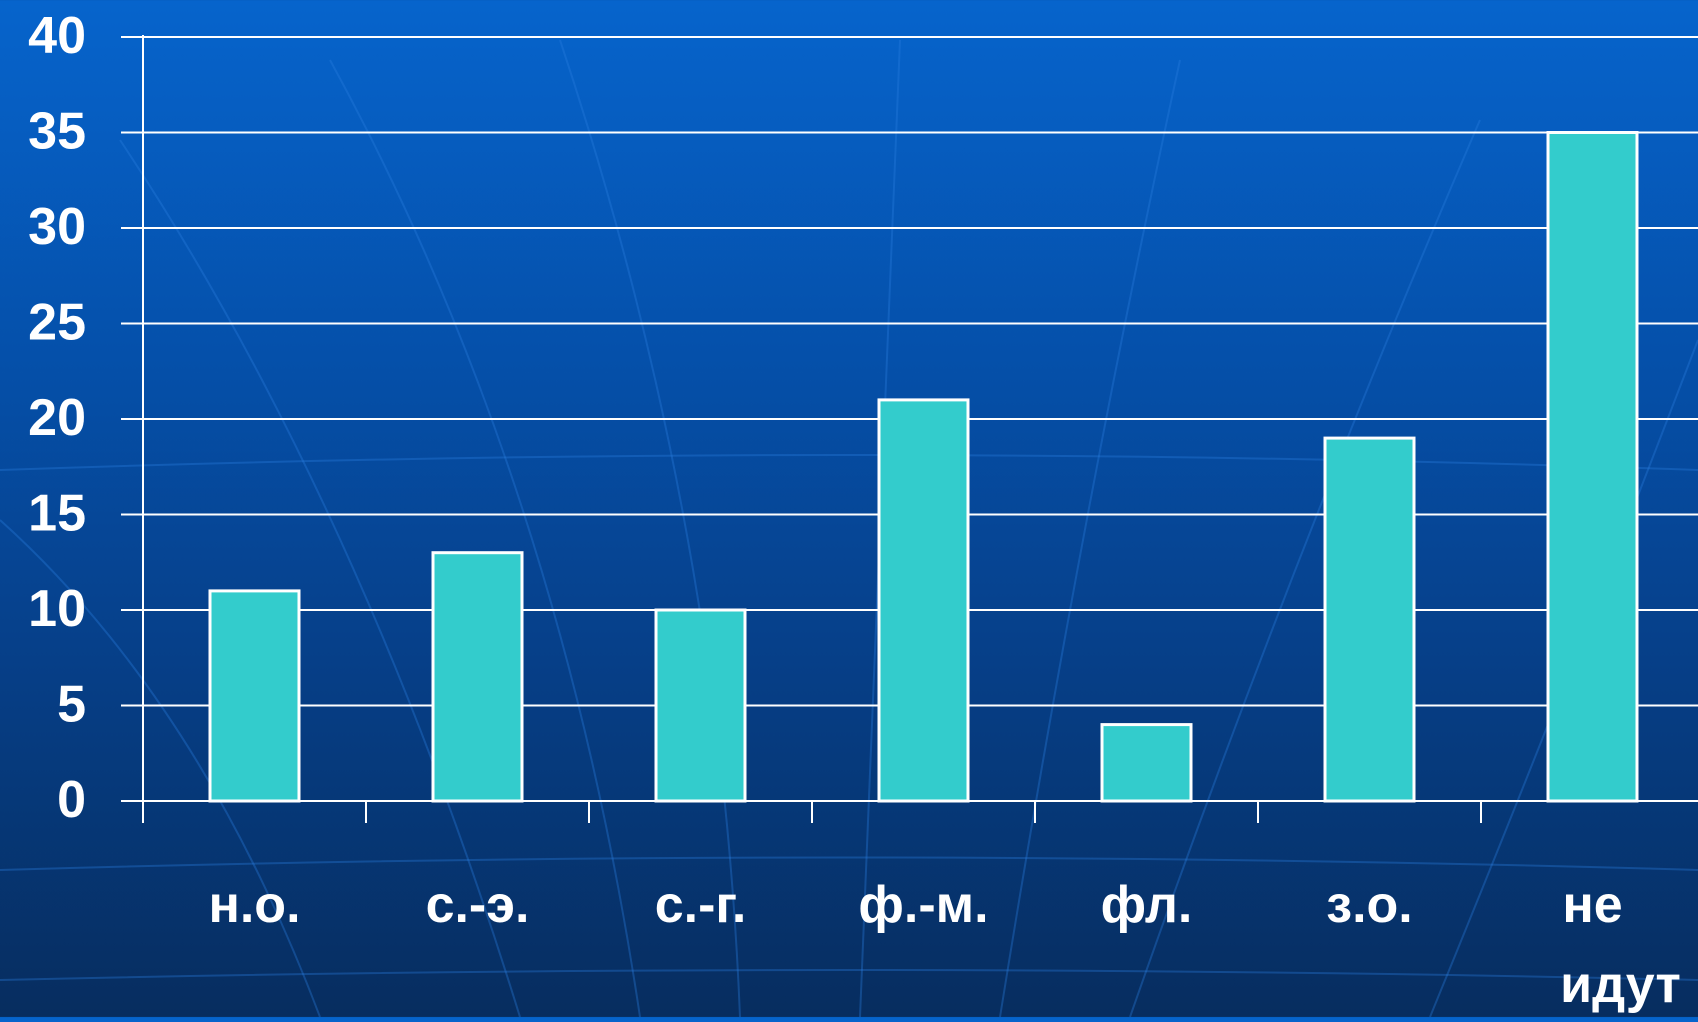 Image resolution: width=1698 pixels, height=1022 pixels. I want to click on y-tick-label: 20, so click(57, 418).